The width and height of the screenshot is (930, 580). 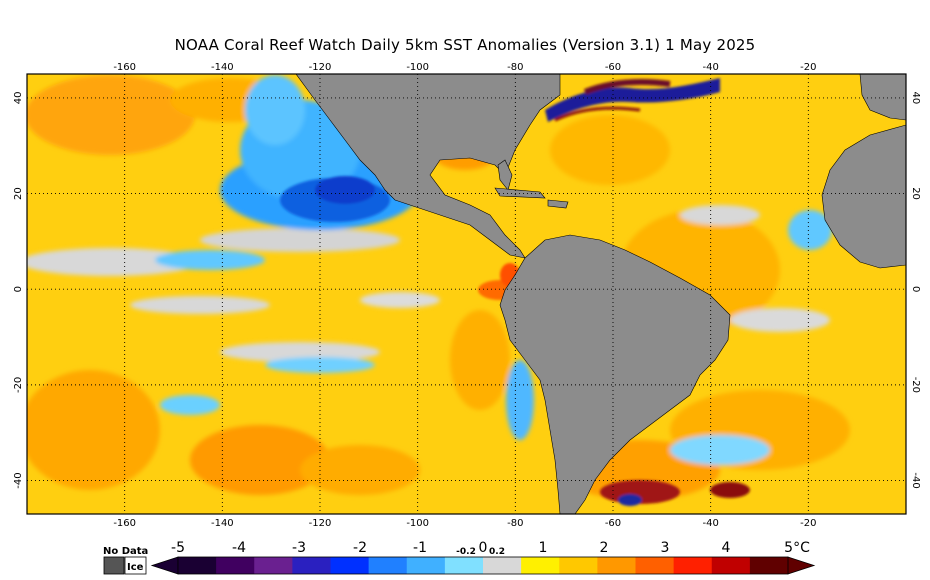 I want to click on ice-swatch, so click(x=135, y=565).